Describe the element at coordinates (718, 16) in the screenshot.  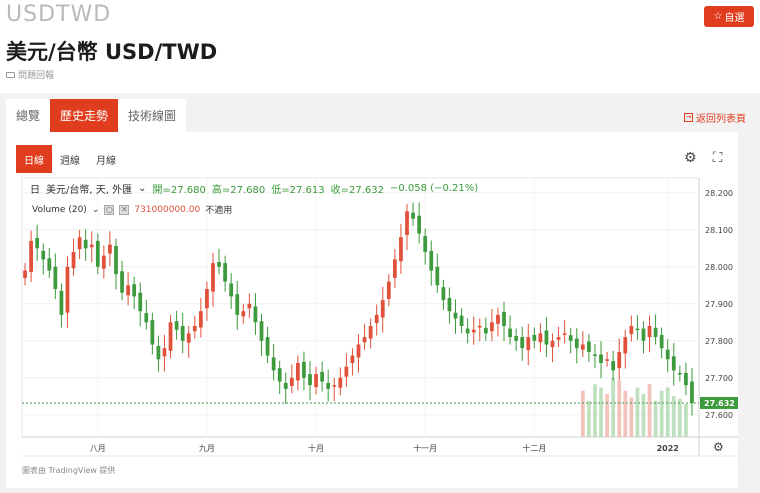
I see `star-outline-icon: ☆` at that location.